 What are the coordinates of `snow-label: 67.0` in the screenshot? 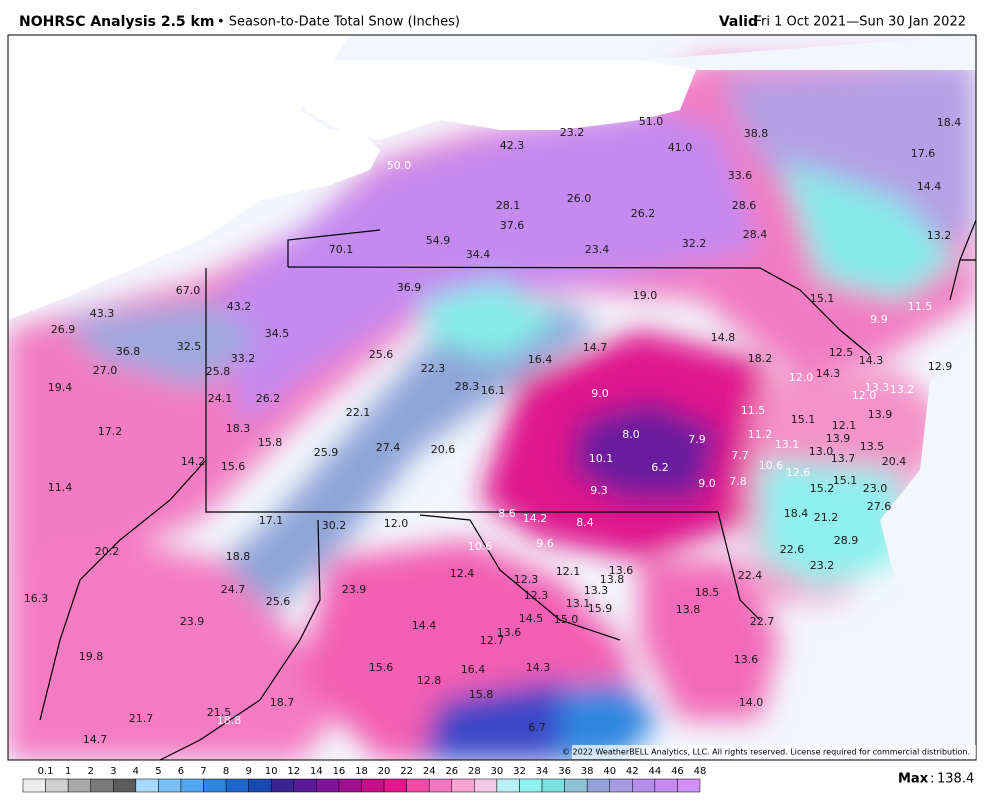 It's located at (188, 290).